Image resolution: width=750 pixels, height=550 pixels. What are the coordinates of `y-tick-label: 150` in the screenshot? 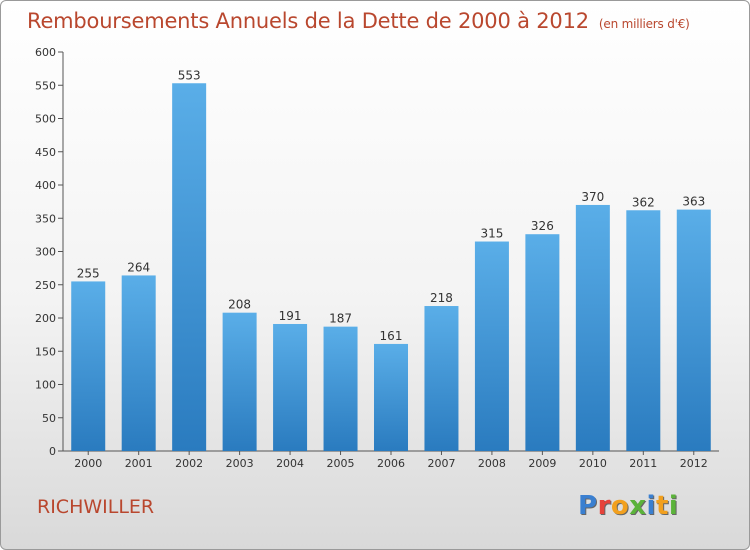 It's located at (45, 351).